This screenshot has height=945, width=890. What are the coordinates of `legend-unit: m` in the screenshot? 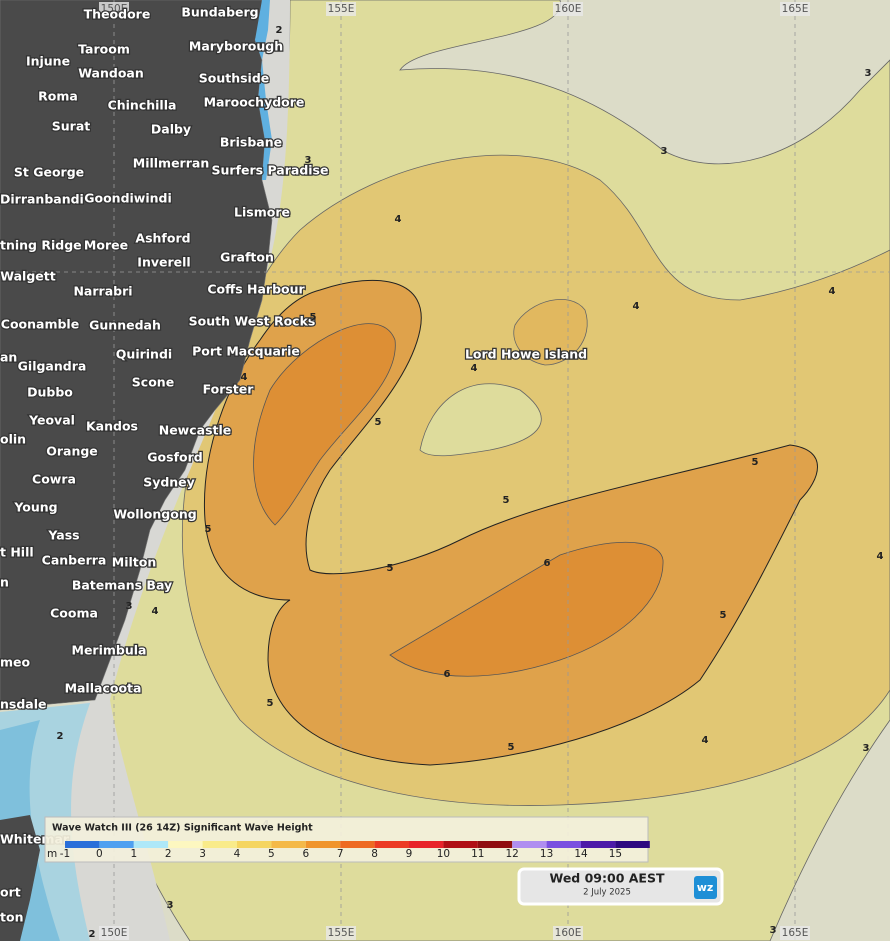 It's located at (52, 854).